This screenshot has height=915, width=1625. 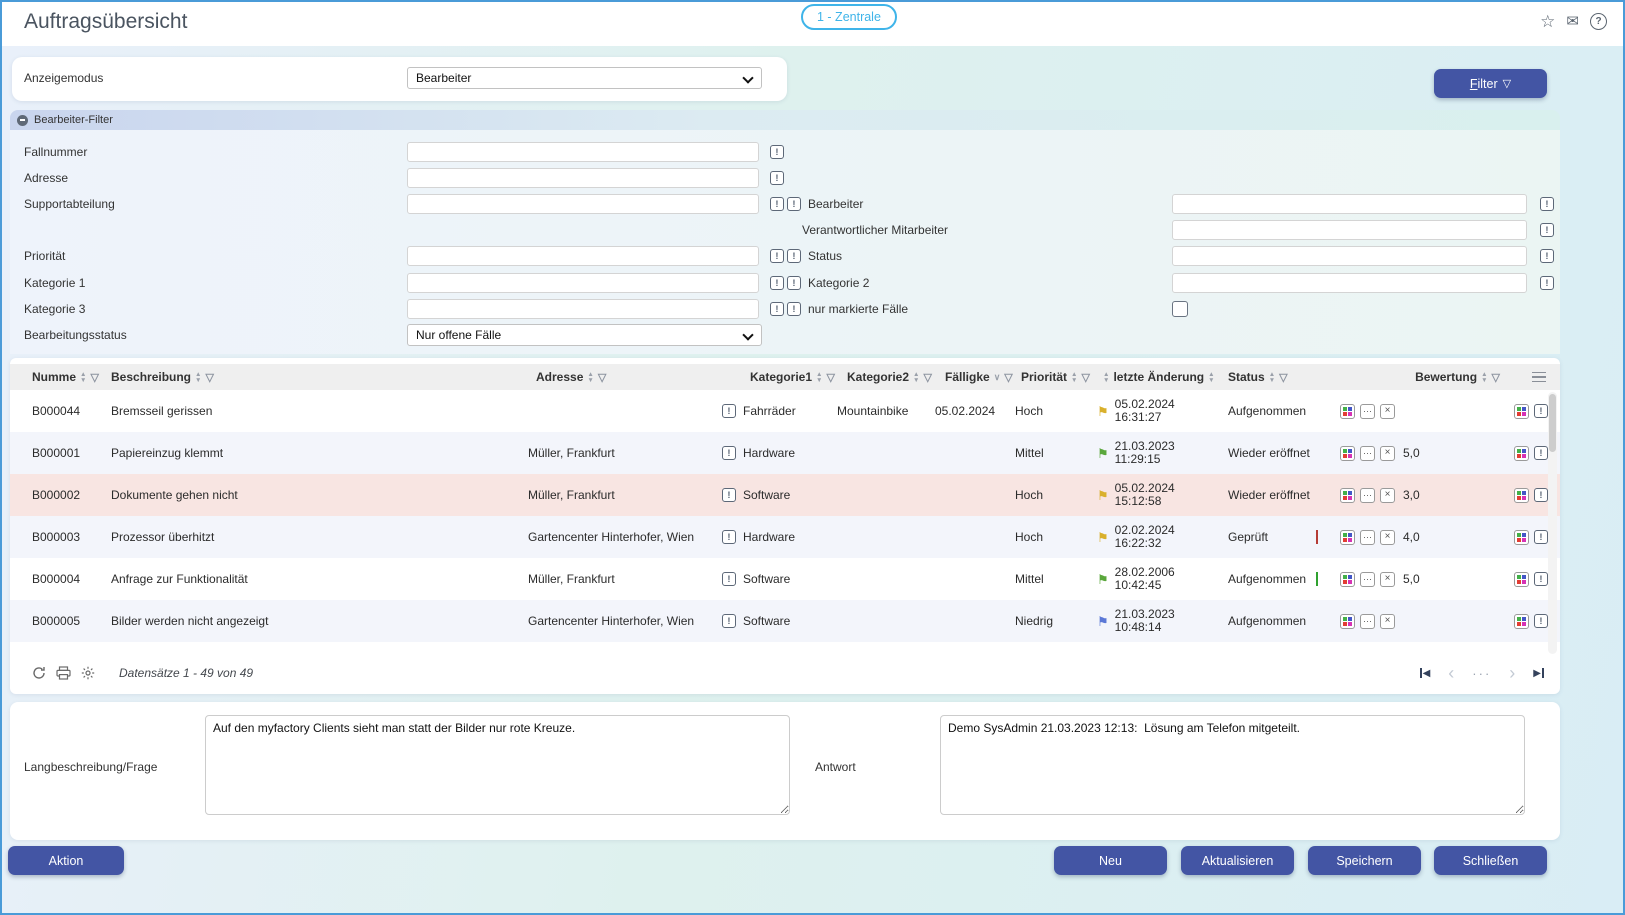 What do you see at coordinates (979, 377) in the screenshot?
I see `col-faelligkeit: Fälligke ∨ ▽` at bounding box center [979, 377].